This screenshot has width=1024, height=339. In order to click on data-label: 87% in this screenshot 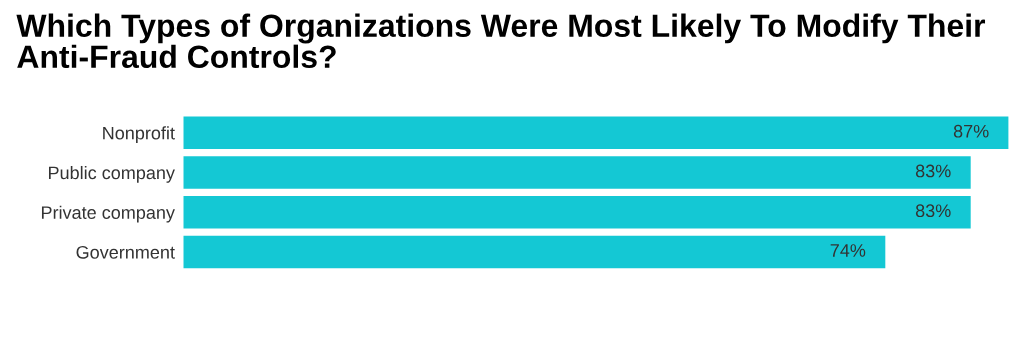, I will do `click(971, 131)`.